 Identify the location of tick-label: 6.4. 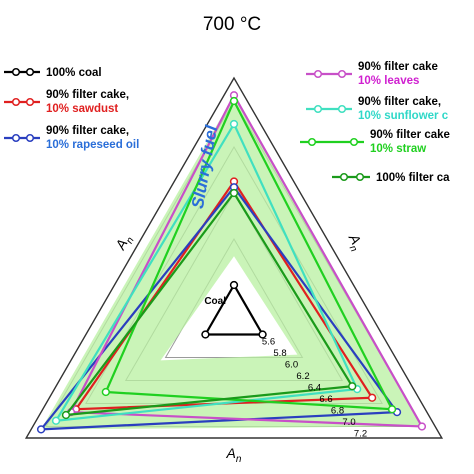
(314, 388).